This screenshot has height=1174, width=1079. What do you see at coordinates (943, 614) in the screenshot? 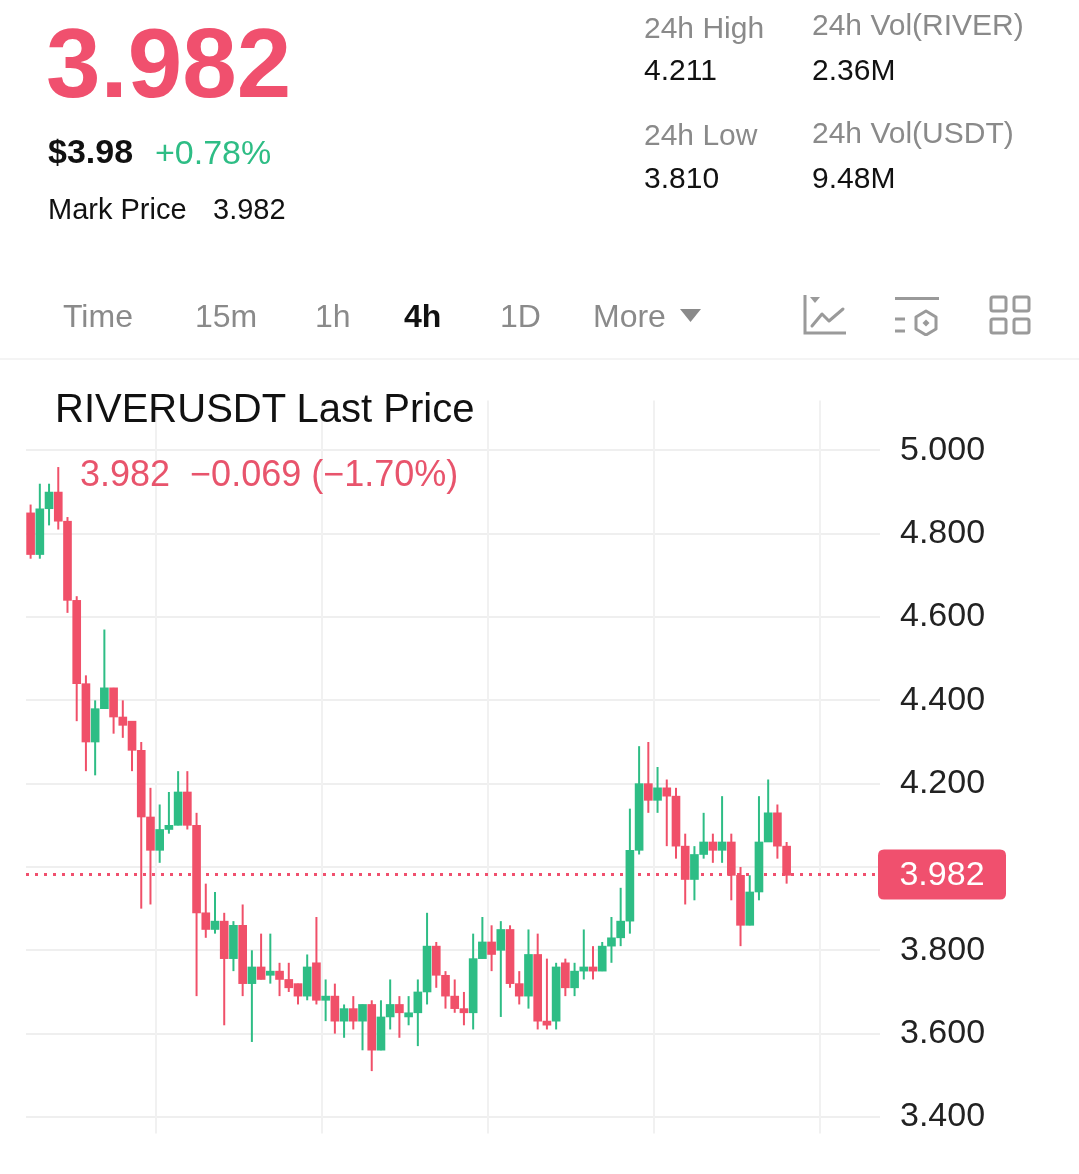
I see `y-tick-label: 4.600` at bounding box center [943, 614].